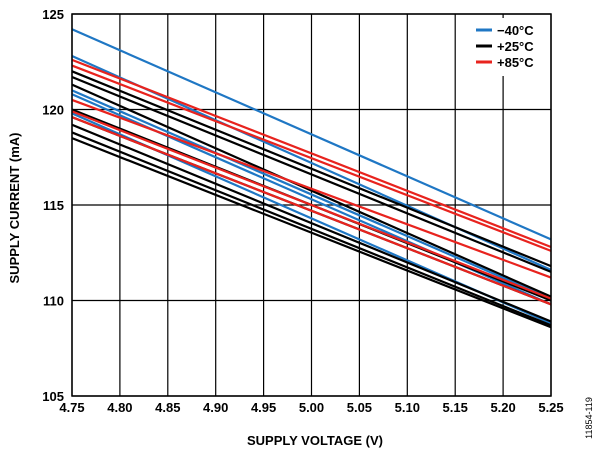 The height and width of the screenshot is (454, 598). I want to click on x-tick-label: 5.25, so click(550, 407).